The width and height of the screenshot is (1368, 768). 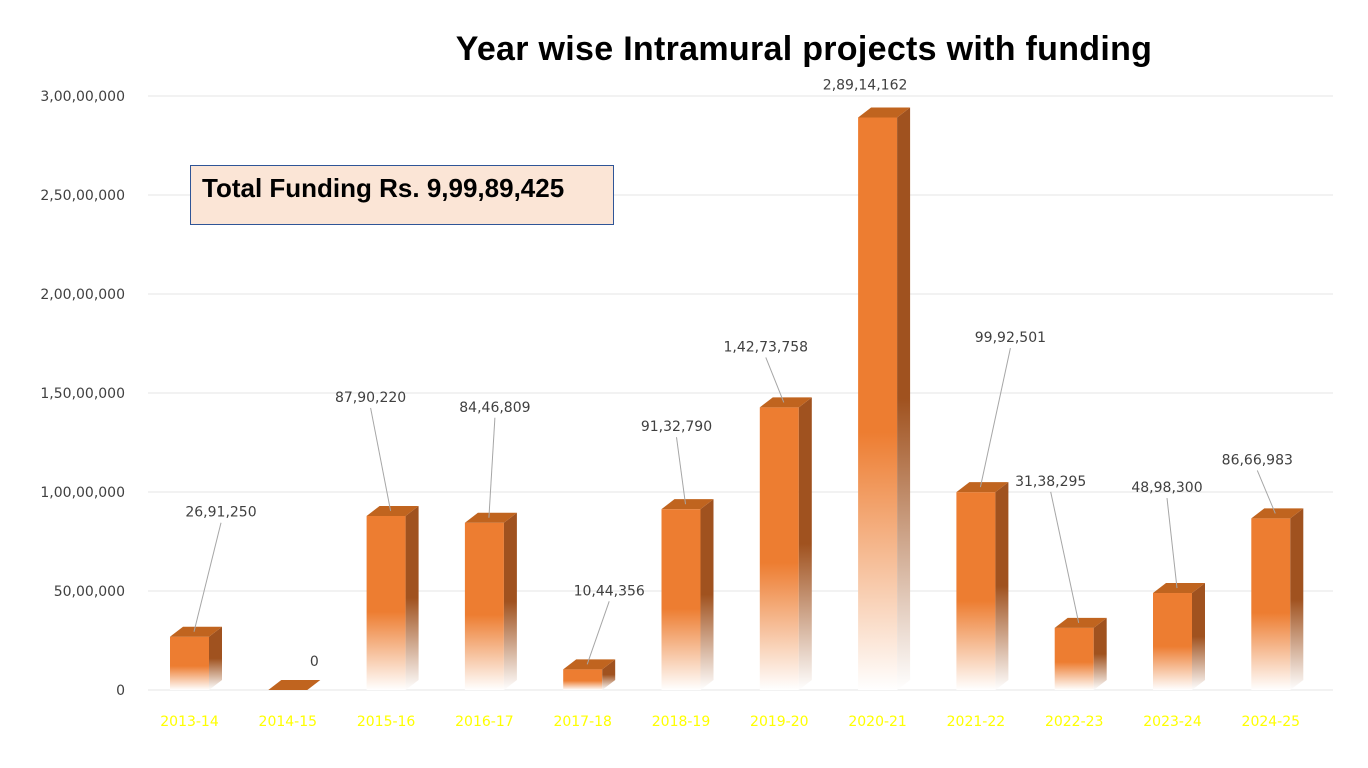 What do you see at coordinates (1271, 722) in the screenshot?
I see `x-tick-label: 2024-25` at bounding box center [1271, 722].